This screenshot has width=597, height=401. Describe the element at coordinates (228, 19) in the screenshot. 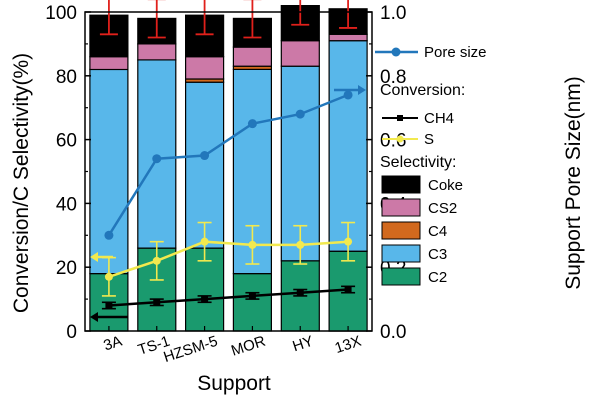

I see `error-bars-layer` at that location.